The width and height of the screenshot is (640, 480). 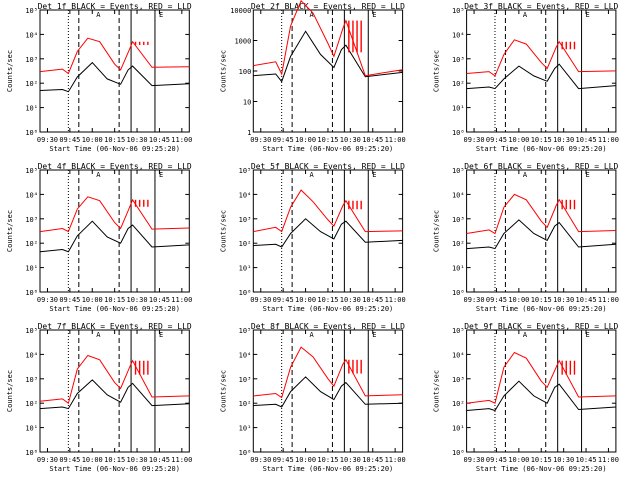 I want to click on y-tick-label: 1, so click(x=249, y=133).